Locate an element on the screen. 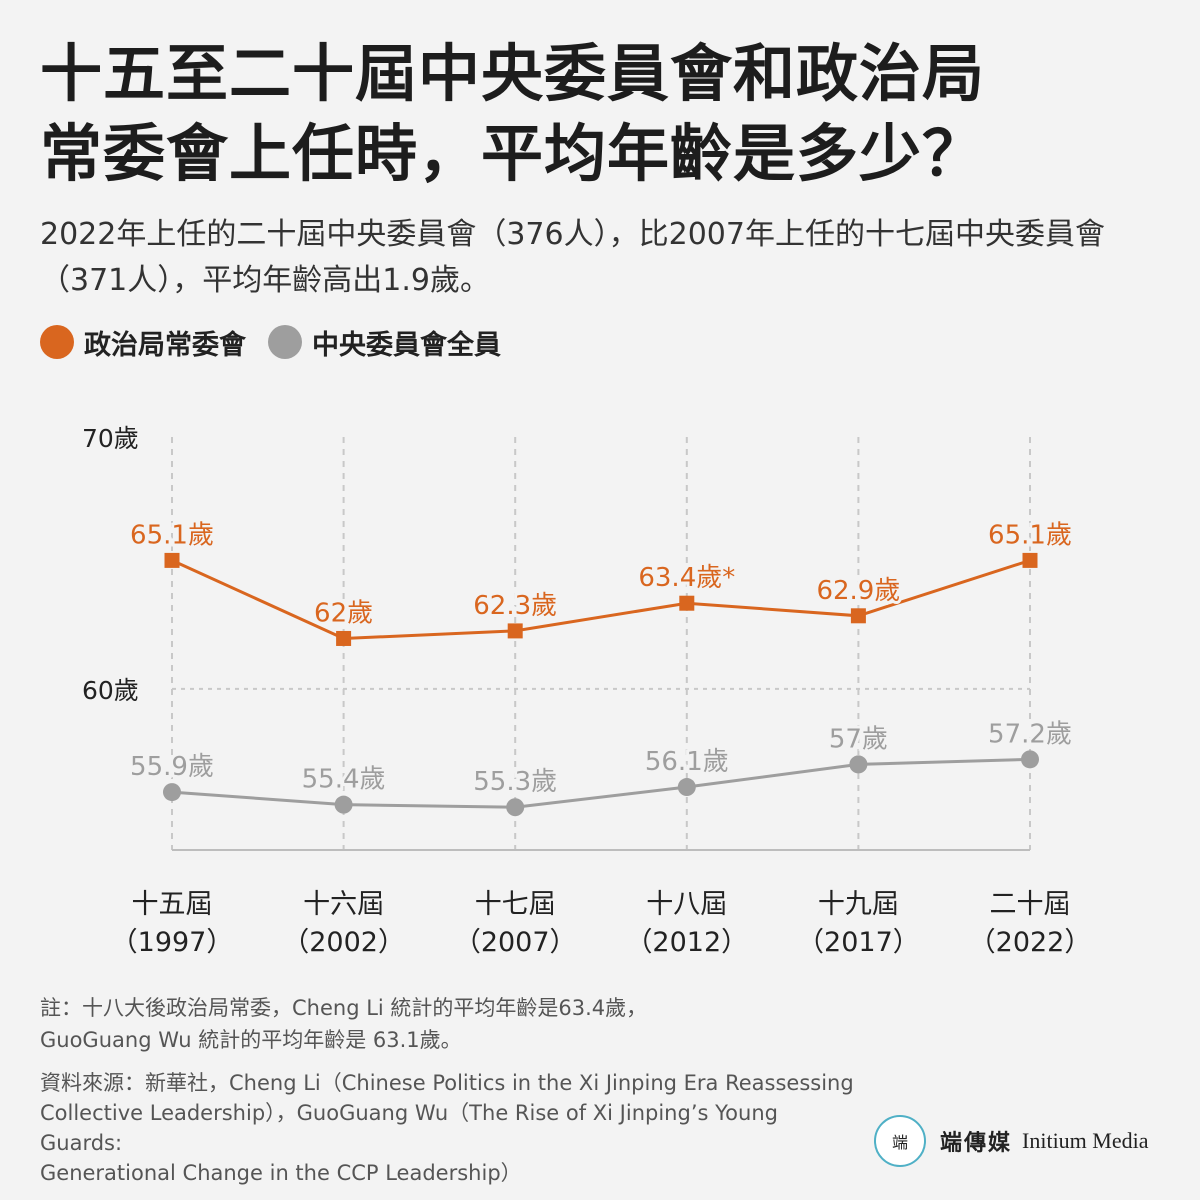 This screenshot has width=1200, height=1200. data-label: 57歲 is located at coordinates (858, 739).